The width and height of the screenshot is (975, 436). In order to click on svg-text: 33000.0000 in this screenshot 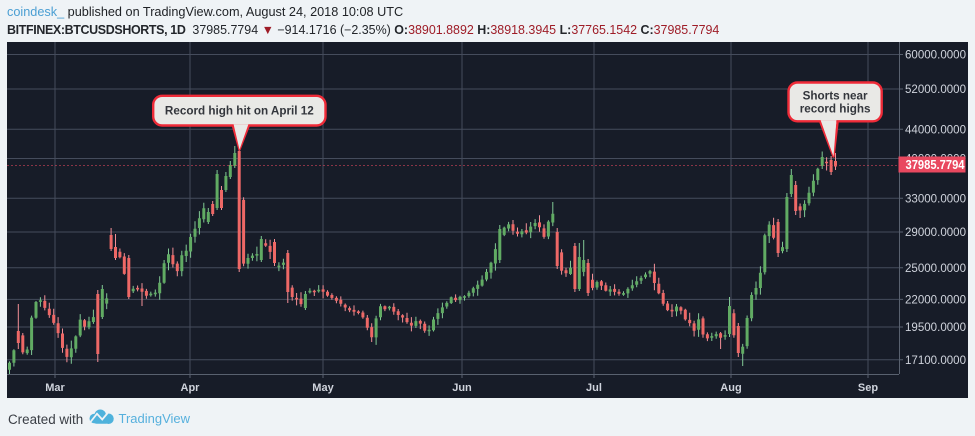, I will do `click(935, 199)`.